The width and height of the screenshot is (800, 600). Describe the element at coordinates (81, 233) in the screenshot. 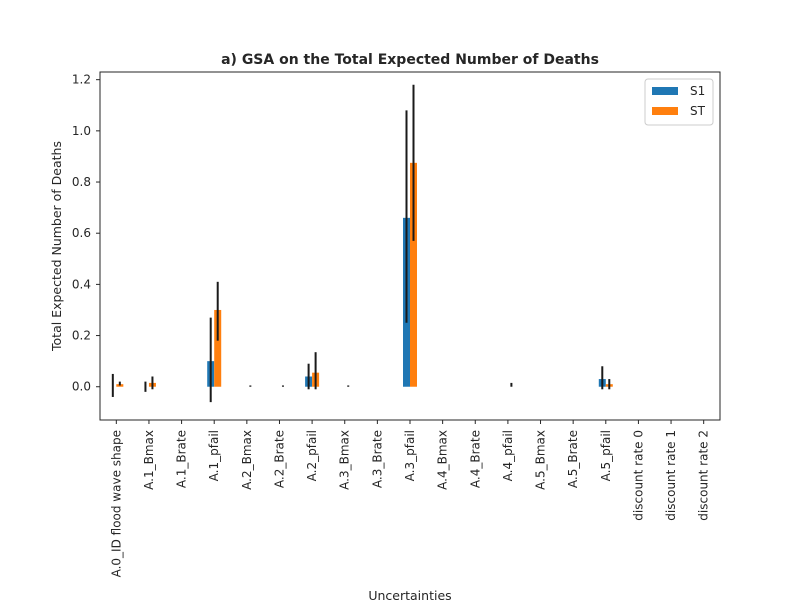

I see `y-tick-label: 0.6` at that location.